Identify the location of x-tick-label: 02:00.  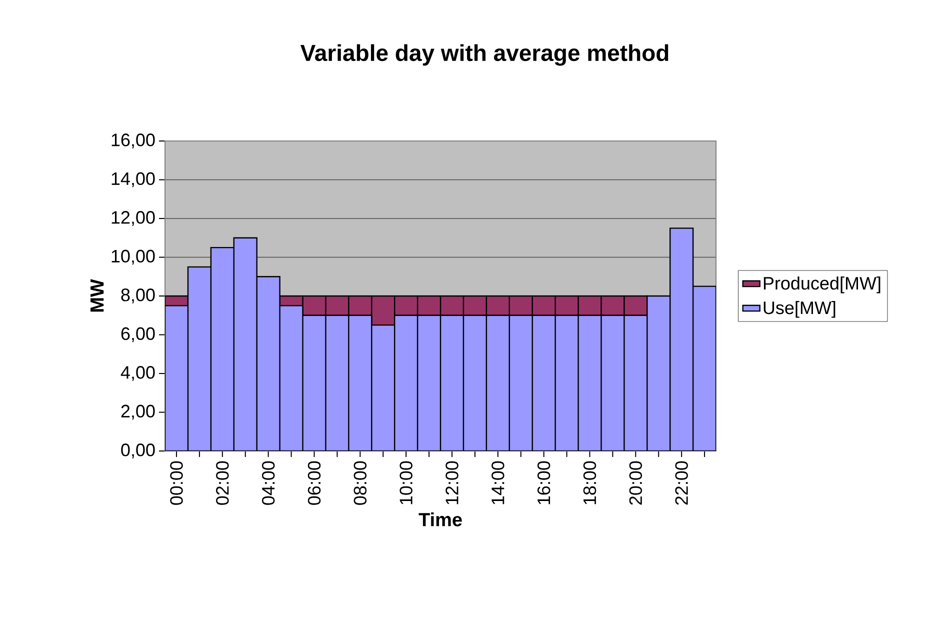
(222, 483).